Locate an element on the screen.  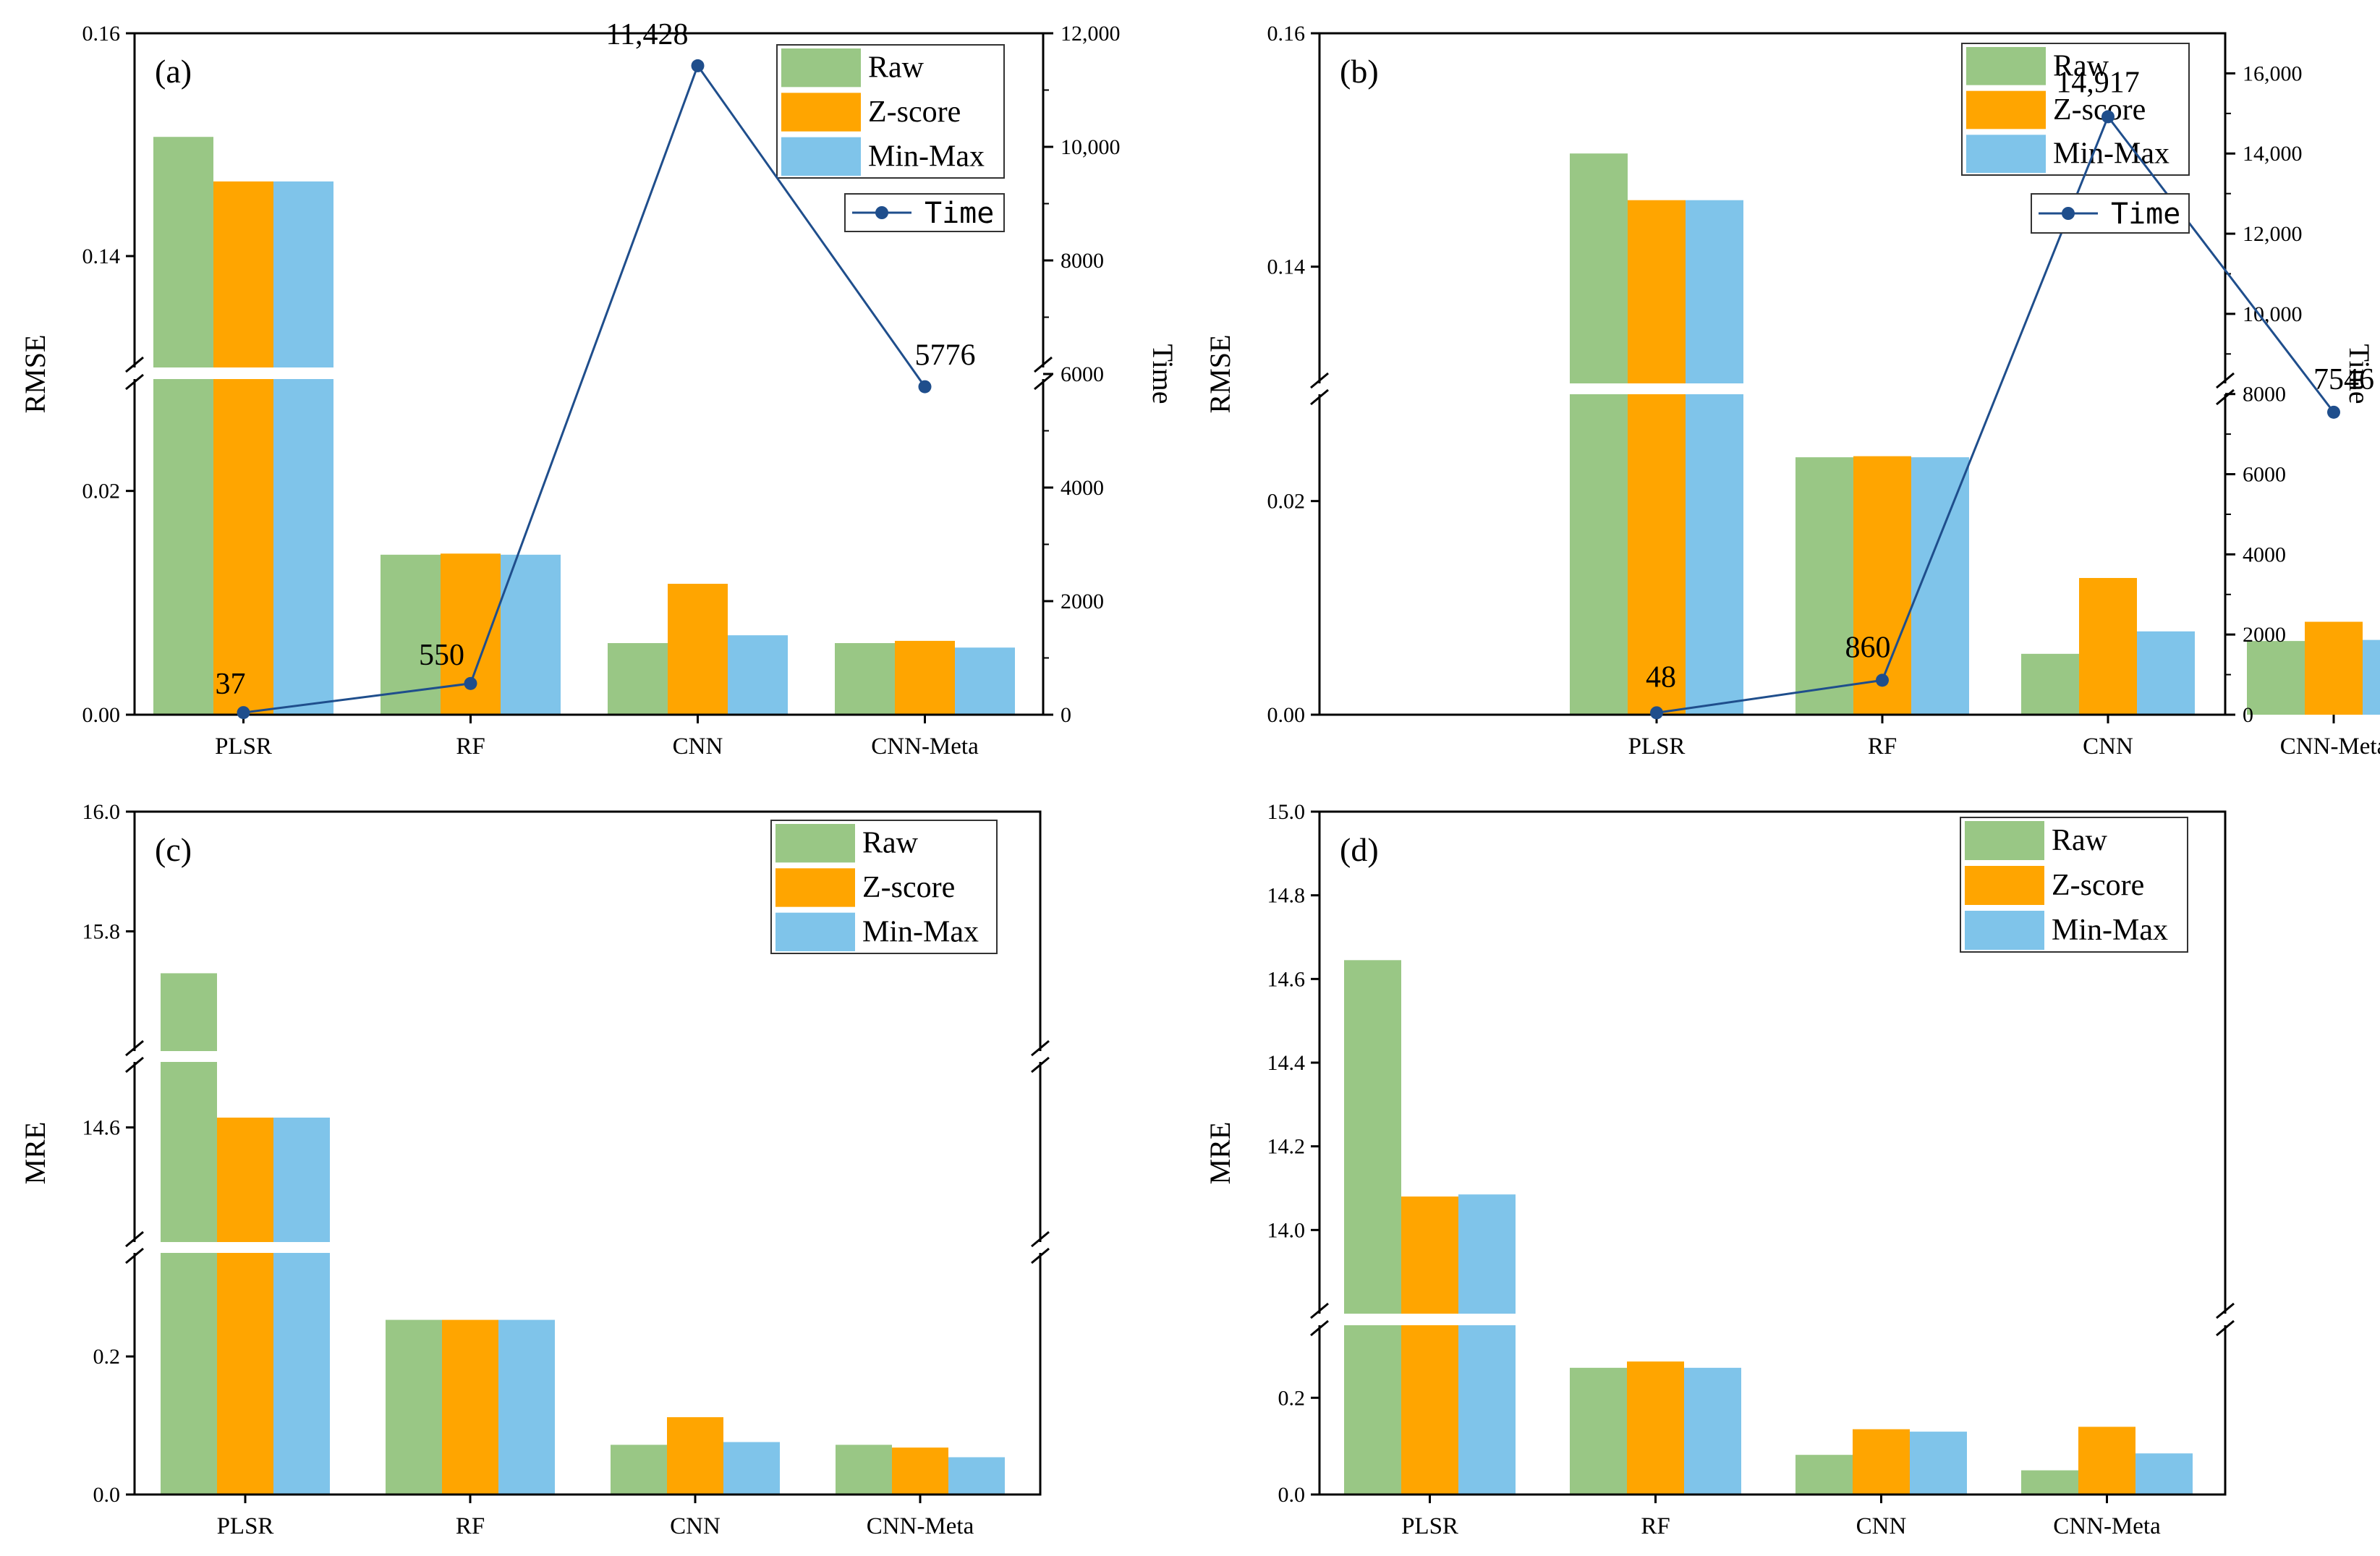
legend-swatch-z-score is located at coordinates (2006, 110).